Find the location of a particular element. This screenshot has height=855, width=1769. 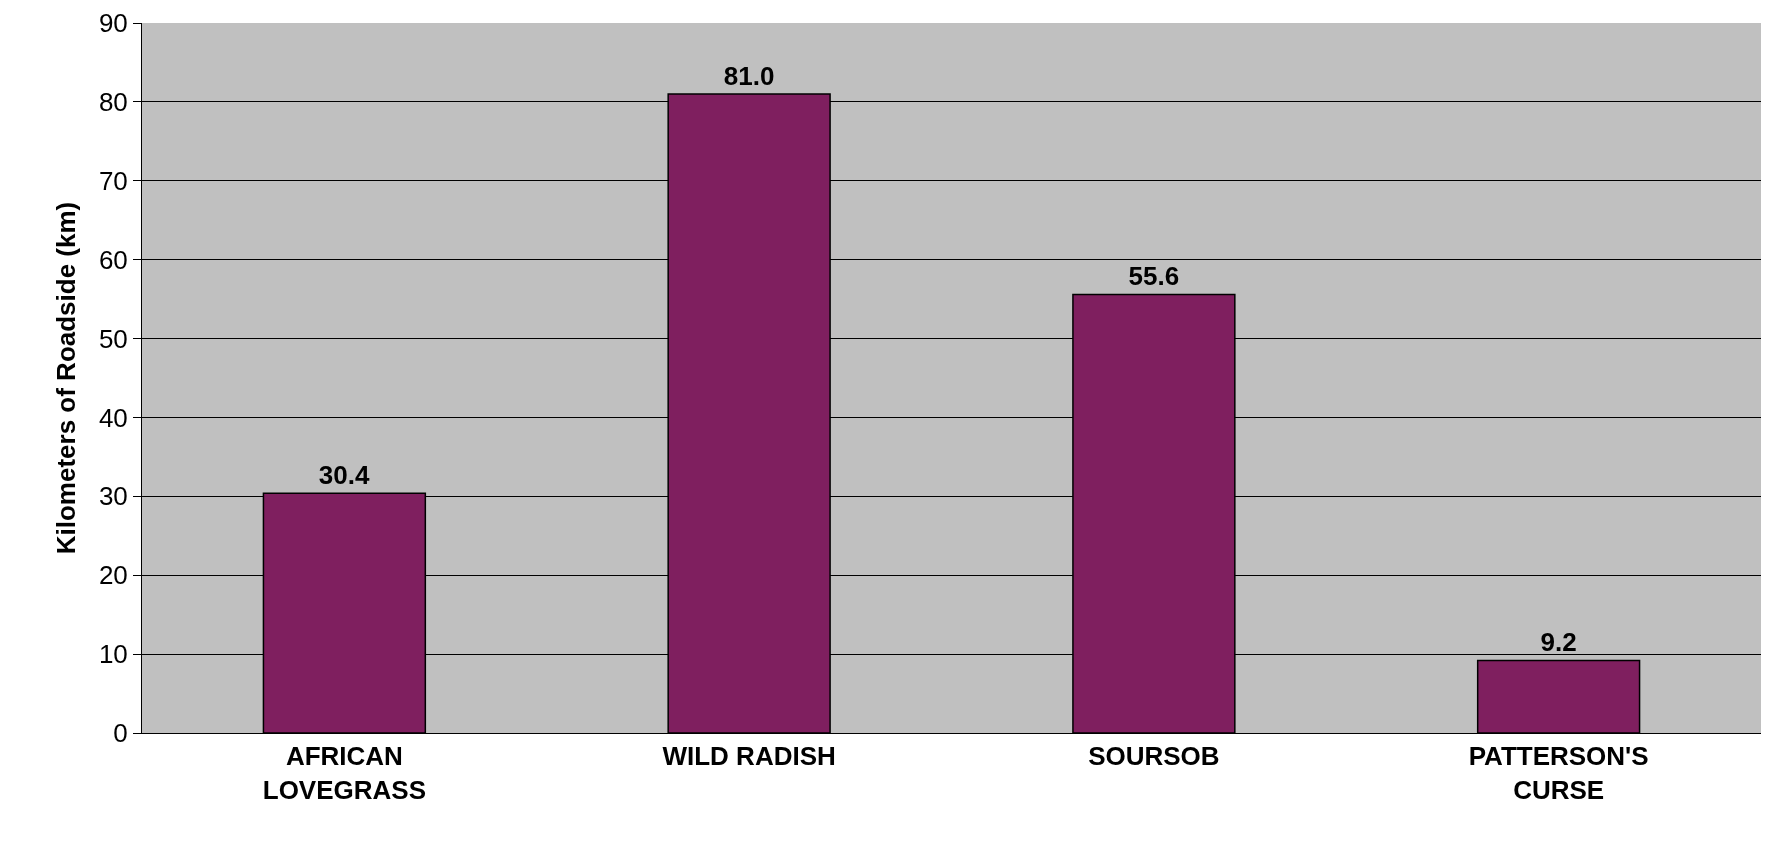

y-tick-label: 70 is located at coordinates (113, 180).